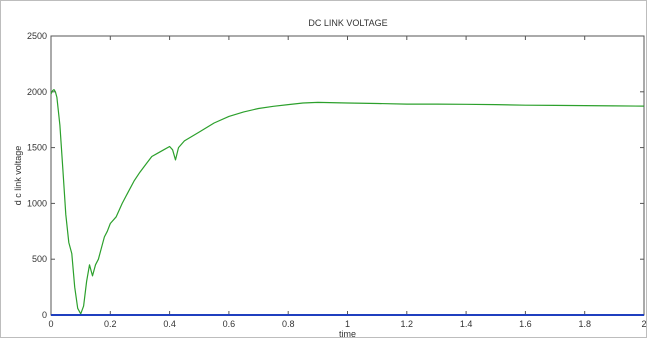 This screenshot has width=647, height=339. Describe the element at coordinates (407, 324) in the screenshot. I see `x-tick-label: 1.2` at that location.